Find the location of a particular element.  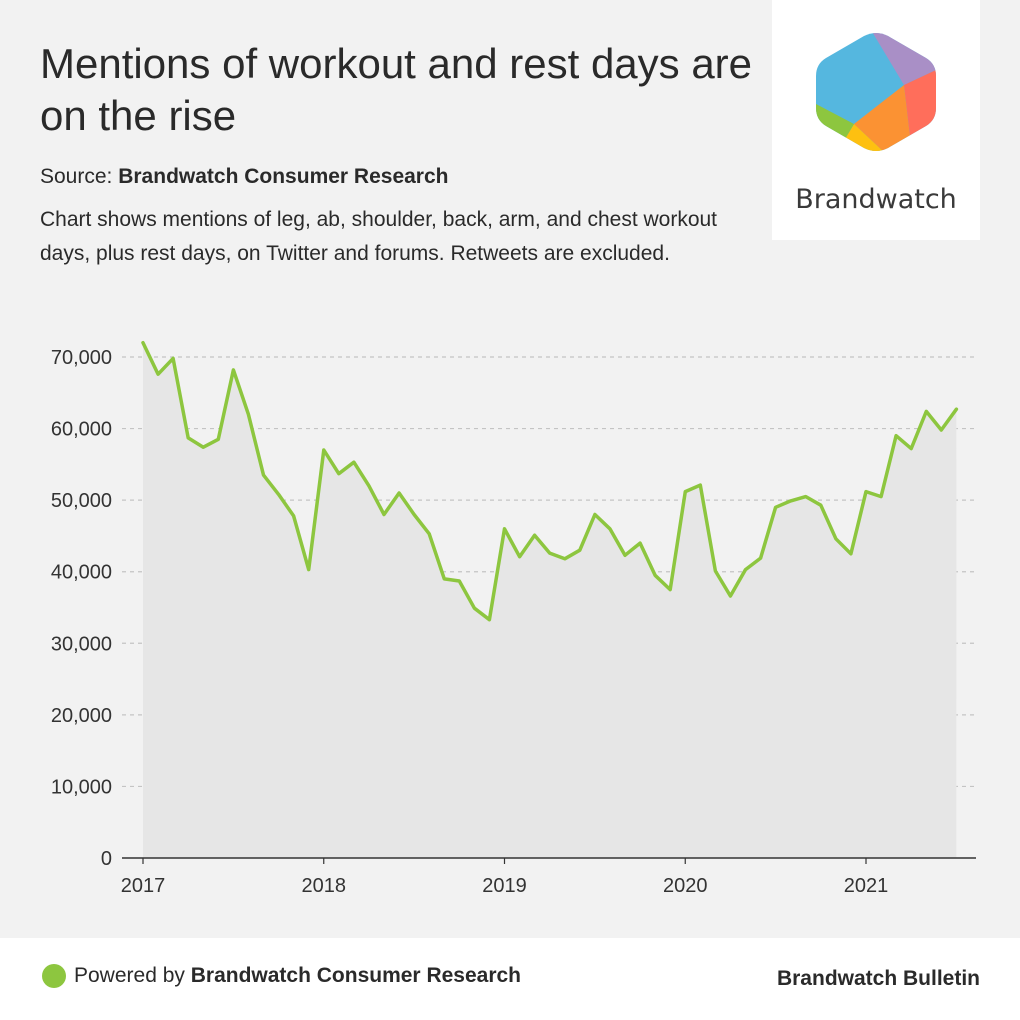

y-tick-label: 0 is located at coordinates (106, 859).